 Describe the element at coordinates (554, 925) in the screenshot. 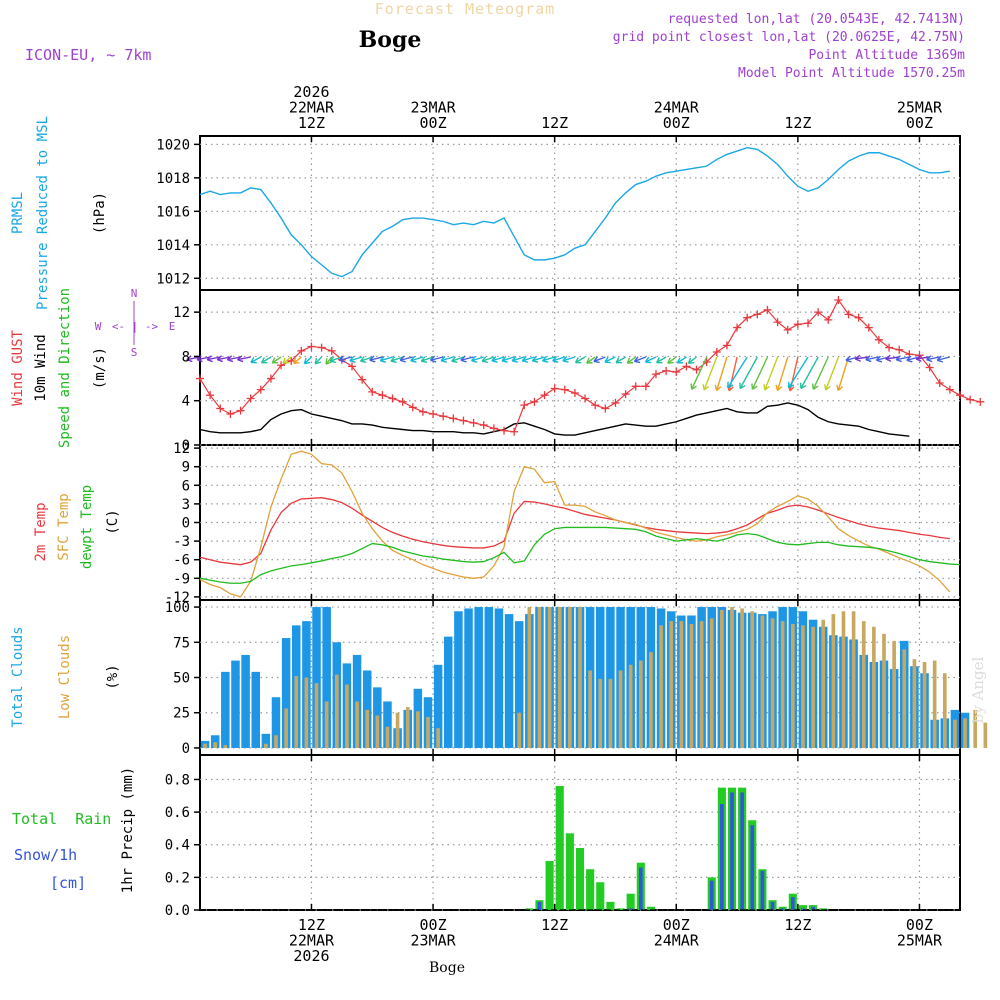

I see `bottom-time-label: 12Z` at that location.